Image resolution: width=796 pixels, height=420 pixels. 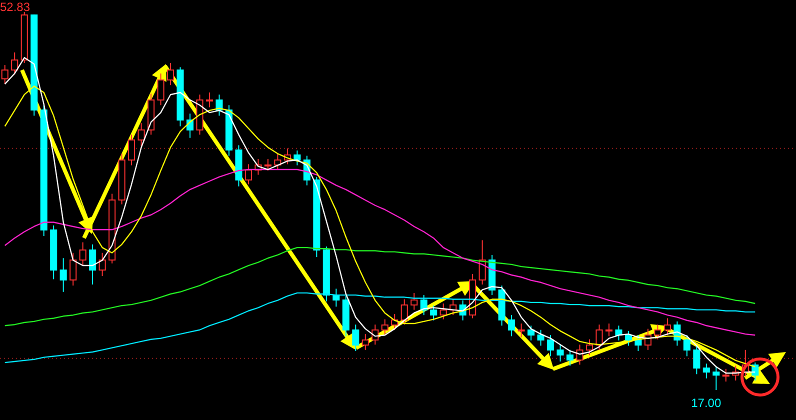 I want to click on text: 17.00, so click(x=706, y=403).